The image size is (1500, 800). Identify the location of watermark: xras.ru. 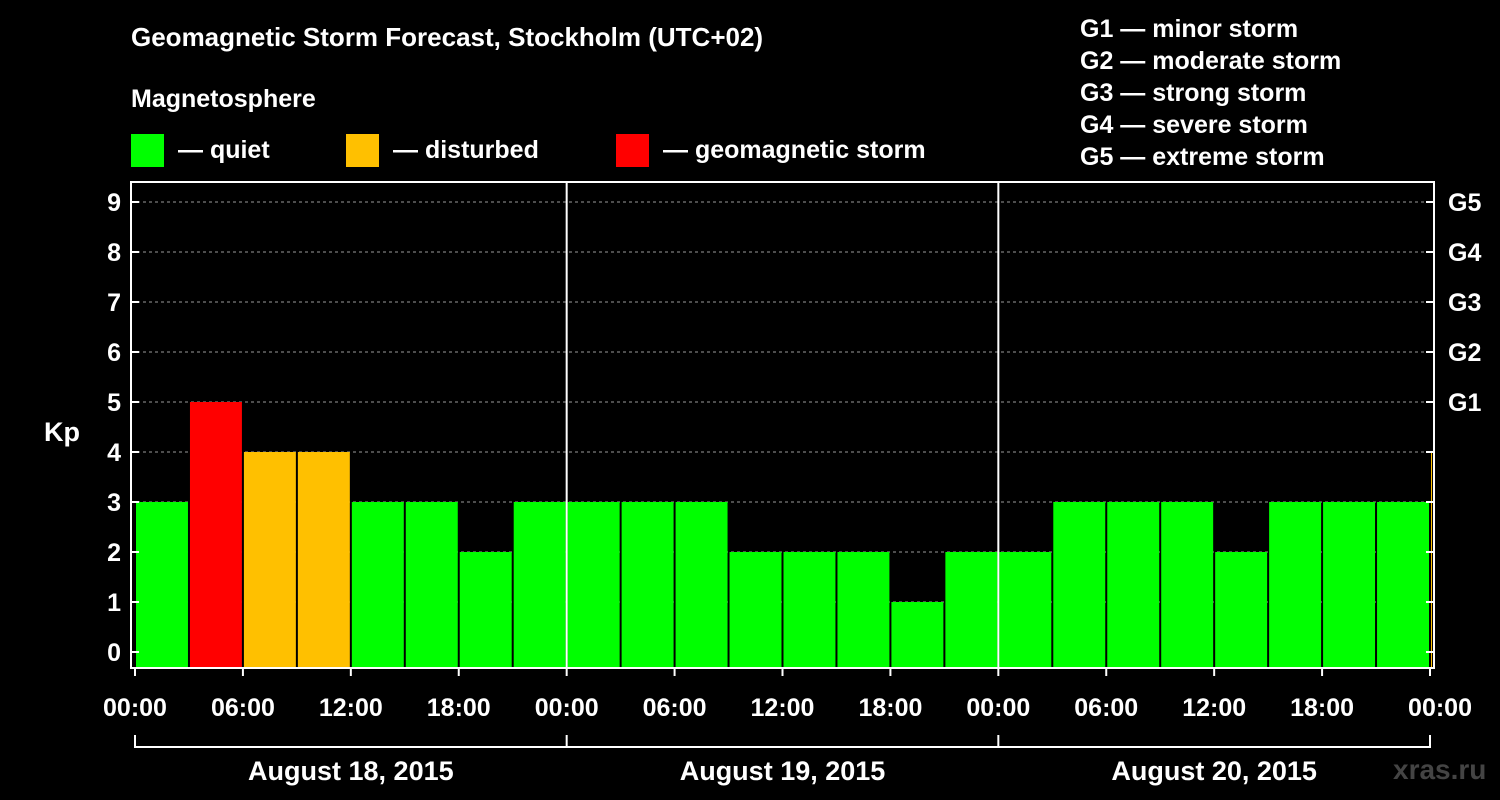
(1440, 769).